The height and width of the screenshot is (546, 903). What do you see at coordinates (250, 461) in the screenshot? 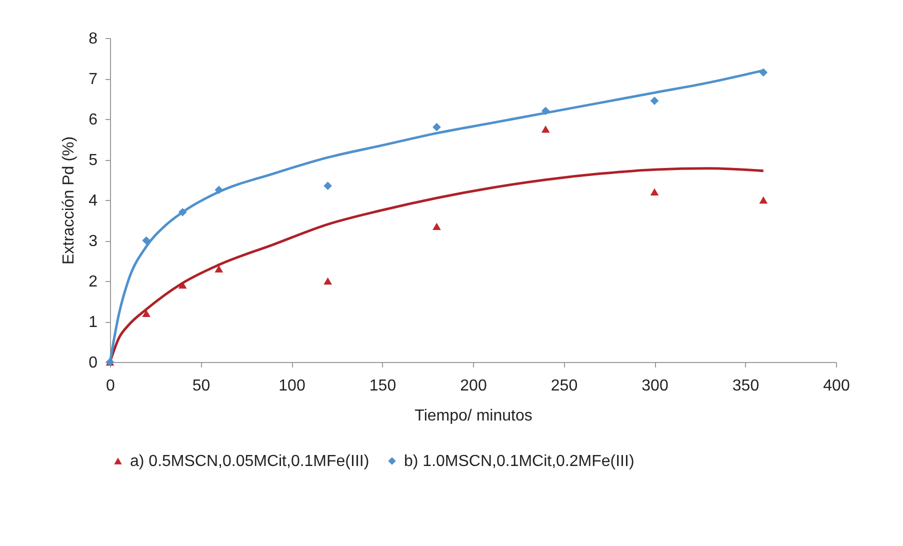
I see `legend-label: a) 0.5MSCN,0.05MCit,0.1MFe(III)` at bounding box center [250, 461].